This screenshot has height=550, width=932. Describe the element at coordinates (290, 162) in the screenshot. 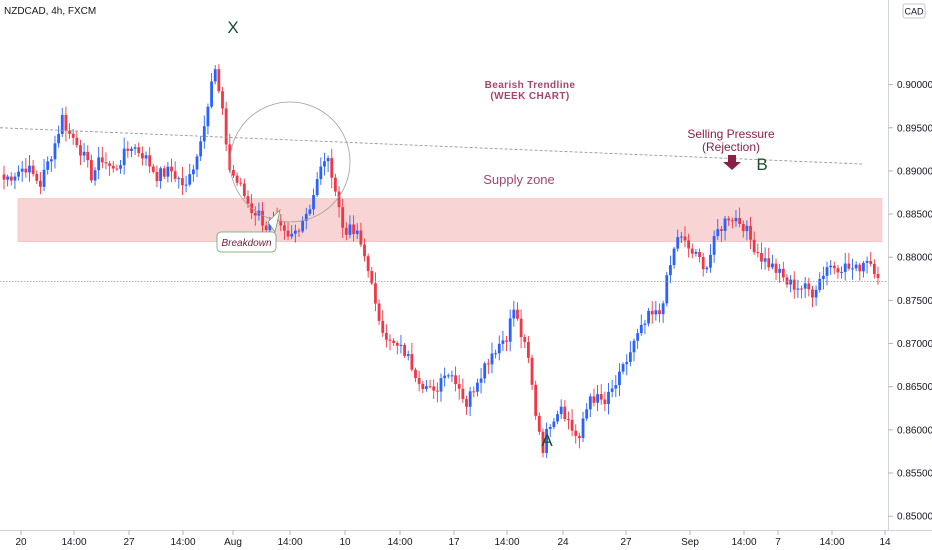

I see `breakdown-circle` at that location.